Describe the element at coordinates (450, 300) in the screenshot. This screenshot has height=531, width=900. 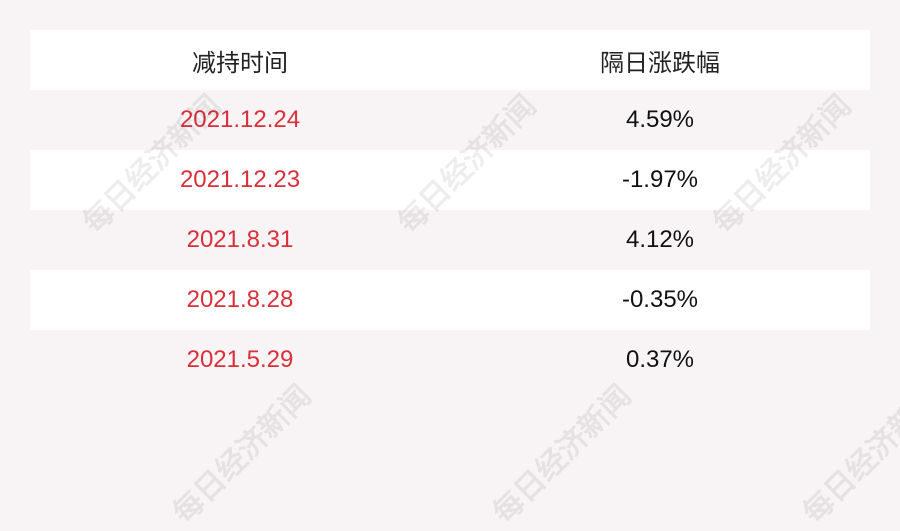
I see `table-row: 2021.8.28 -0.35%` at that location.